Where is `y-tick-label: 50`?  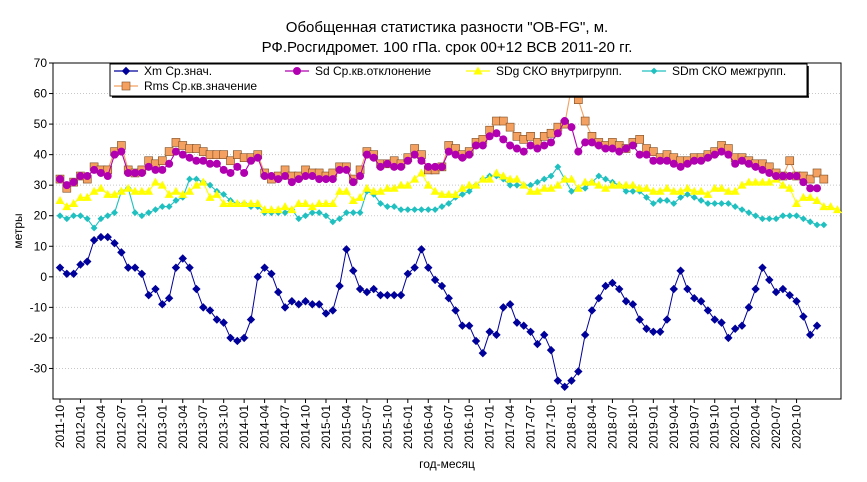 y-tick-label: 50 is located at coordinates (41, 124).